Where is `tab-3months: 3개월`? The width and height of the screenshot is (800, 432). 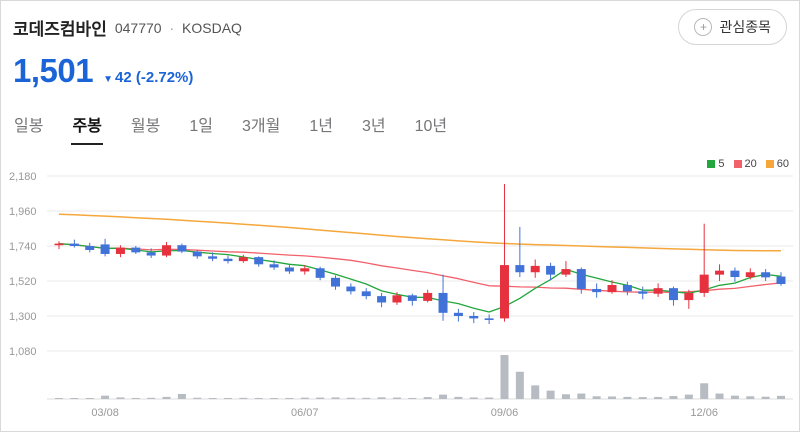
tab-3months: 3개월 is located at coordinates (261, 127).